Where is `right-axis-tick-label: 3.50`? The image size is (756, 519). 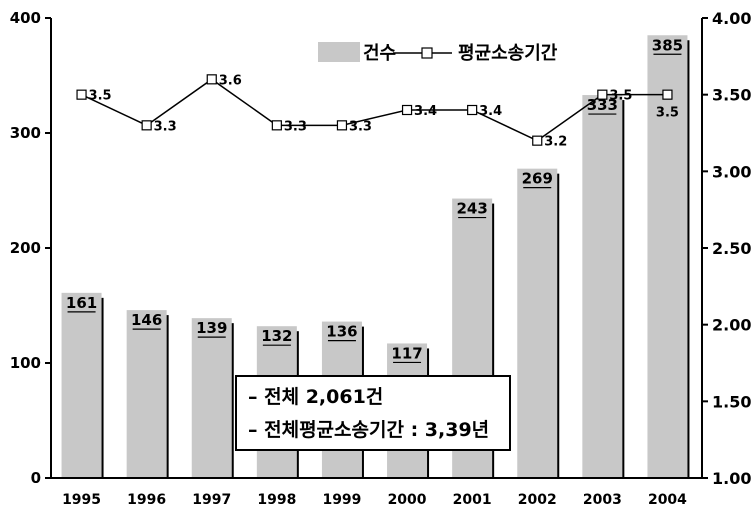
right-axis-tick-label: 3.50 is located at coordinates (731, 95).